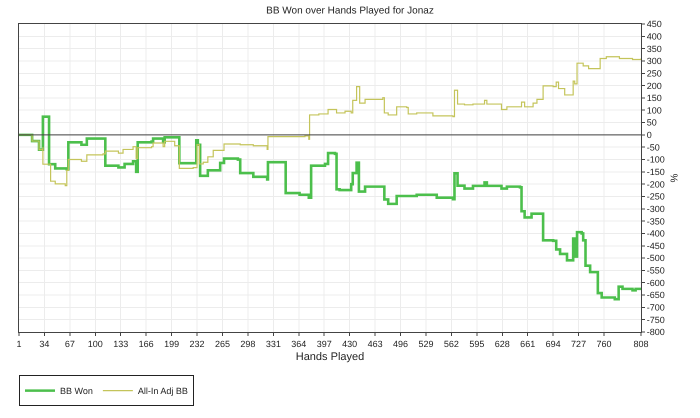  What do you see at coordinates (655, 171) in the screenshot?
I see `y-tick-label: -150` at bounding box center [655, 171].